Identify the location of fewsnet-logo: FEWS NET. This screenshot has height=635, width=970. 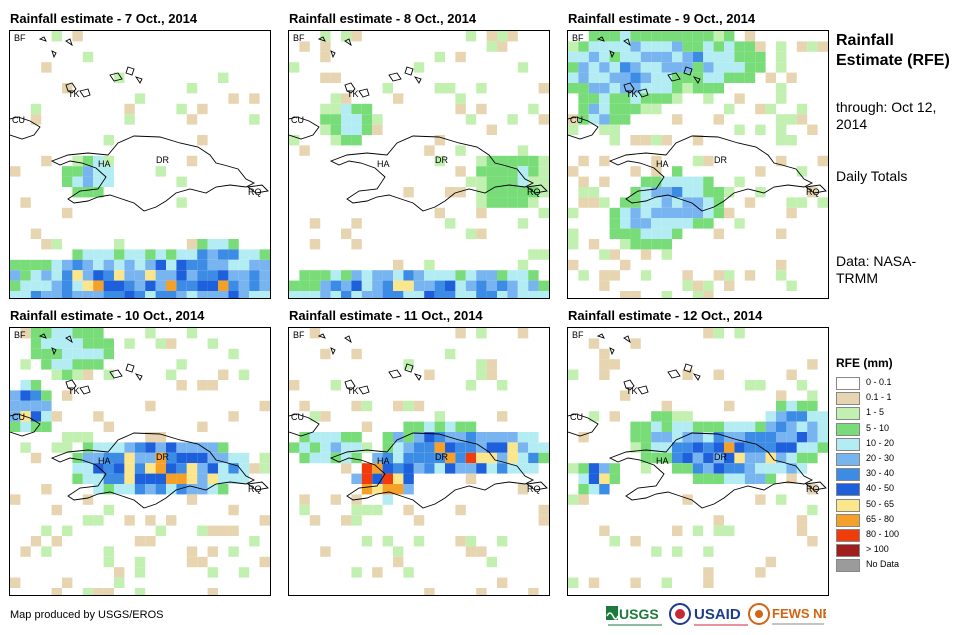
(793, 618).